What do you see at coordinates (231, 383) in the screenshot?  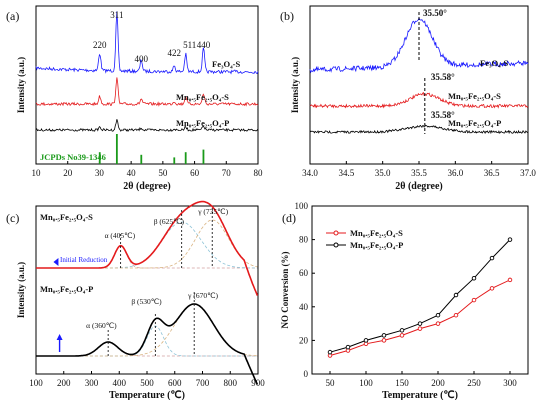 I see `x-tick-label: 800` at bounding box center [231, 383].